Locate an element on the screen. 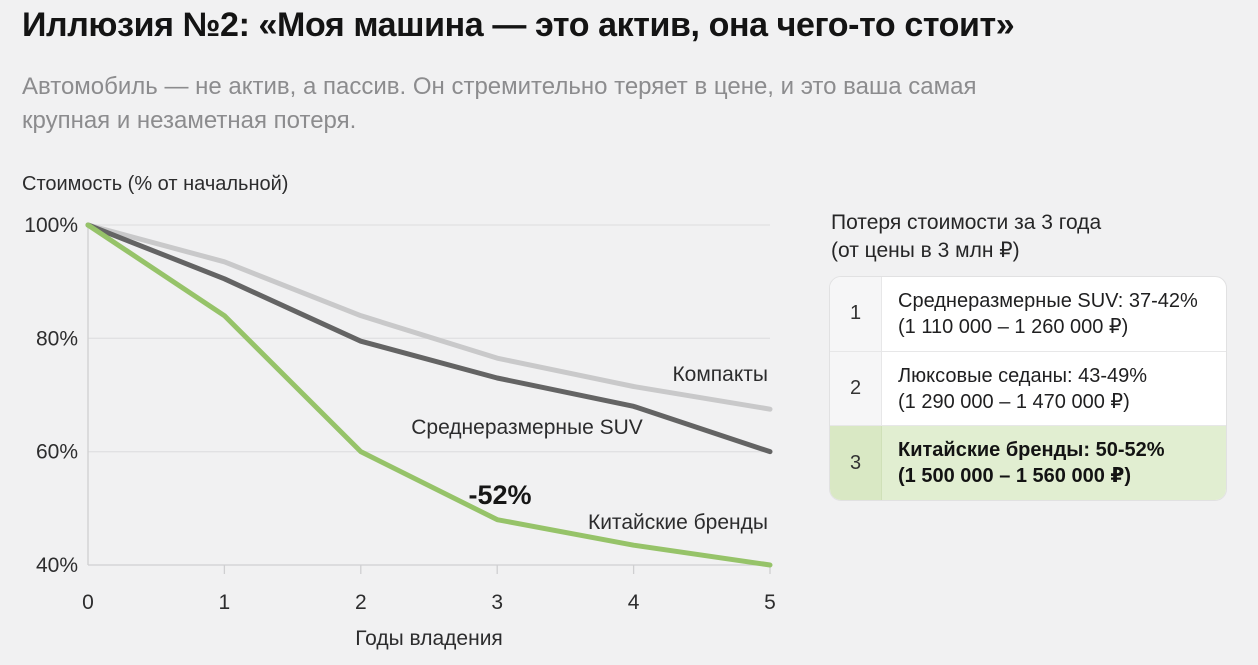 The height and width of the screenshot is (665, 1258). x-tick-label-1: 1 is located at coordinates (225, 602).